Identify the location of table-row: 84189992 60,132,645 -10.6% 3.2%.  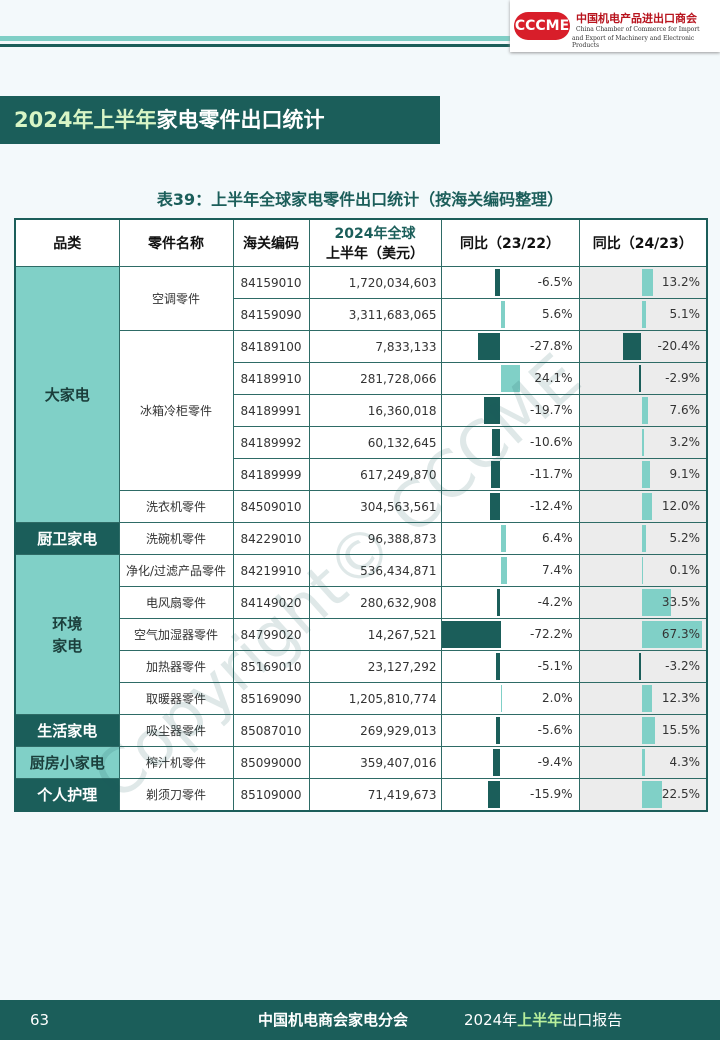
(361, 442).